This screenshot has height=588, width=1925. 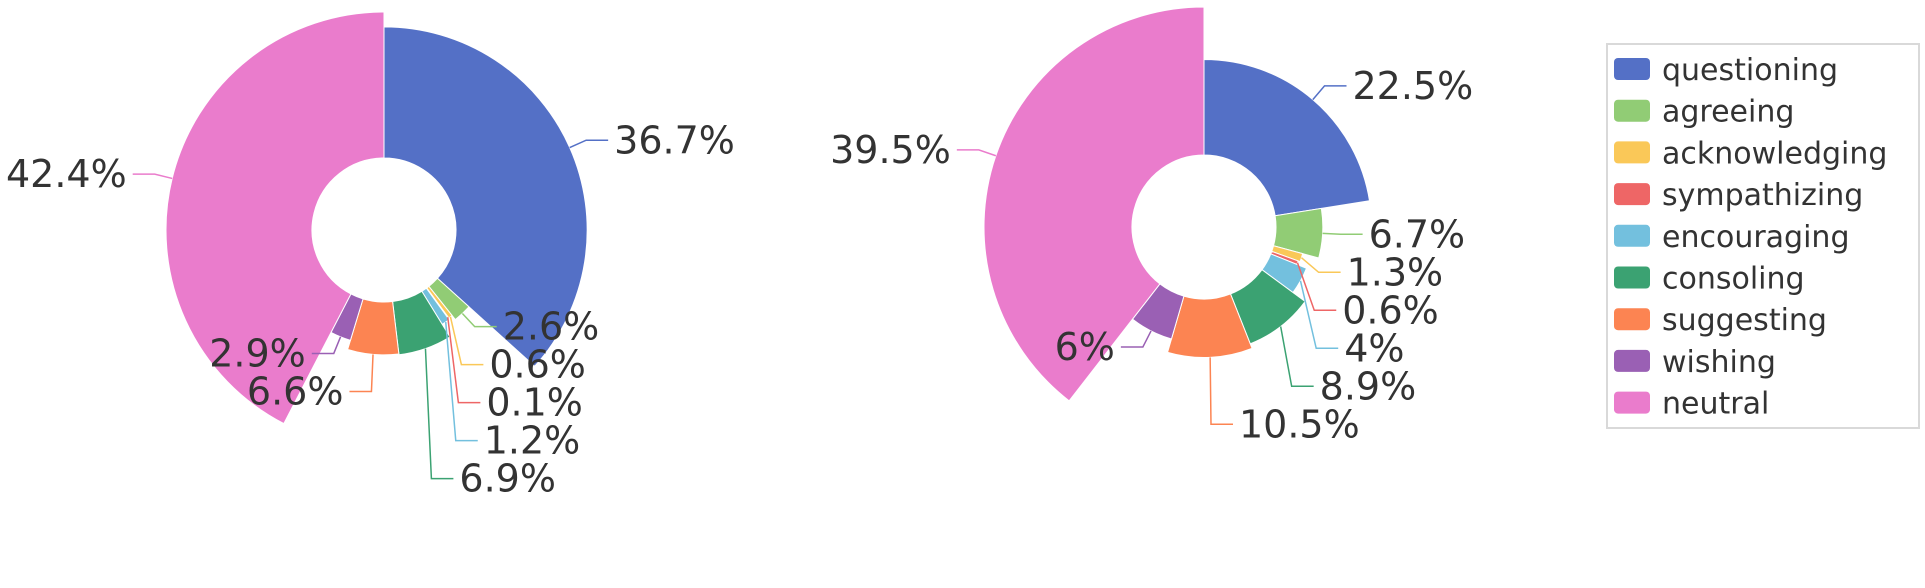 What do you see at coordinates (1719, 362) in the screenshot?
I see `legend-label: wishing` at bounding box center [1719, 362].